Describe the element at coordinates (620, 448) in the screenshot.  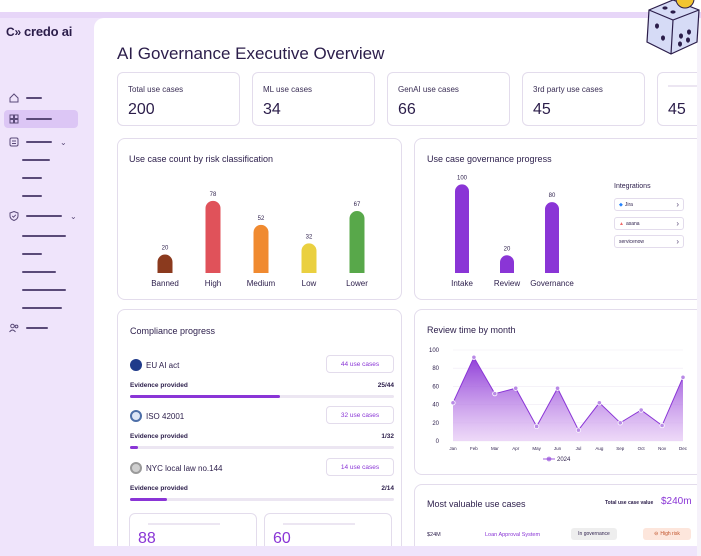
I see `x-tick-label: Sep` at that location.